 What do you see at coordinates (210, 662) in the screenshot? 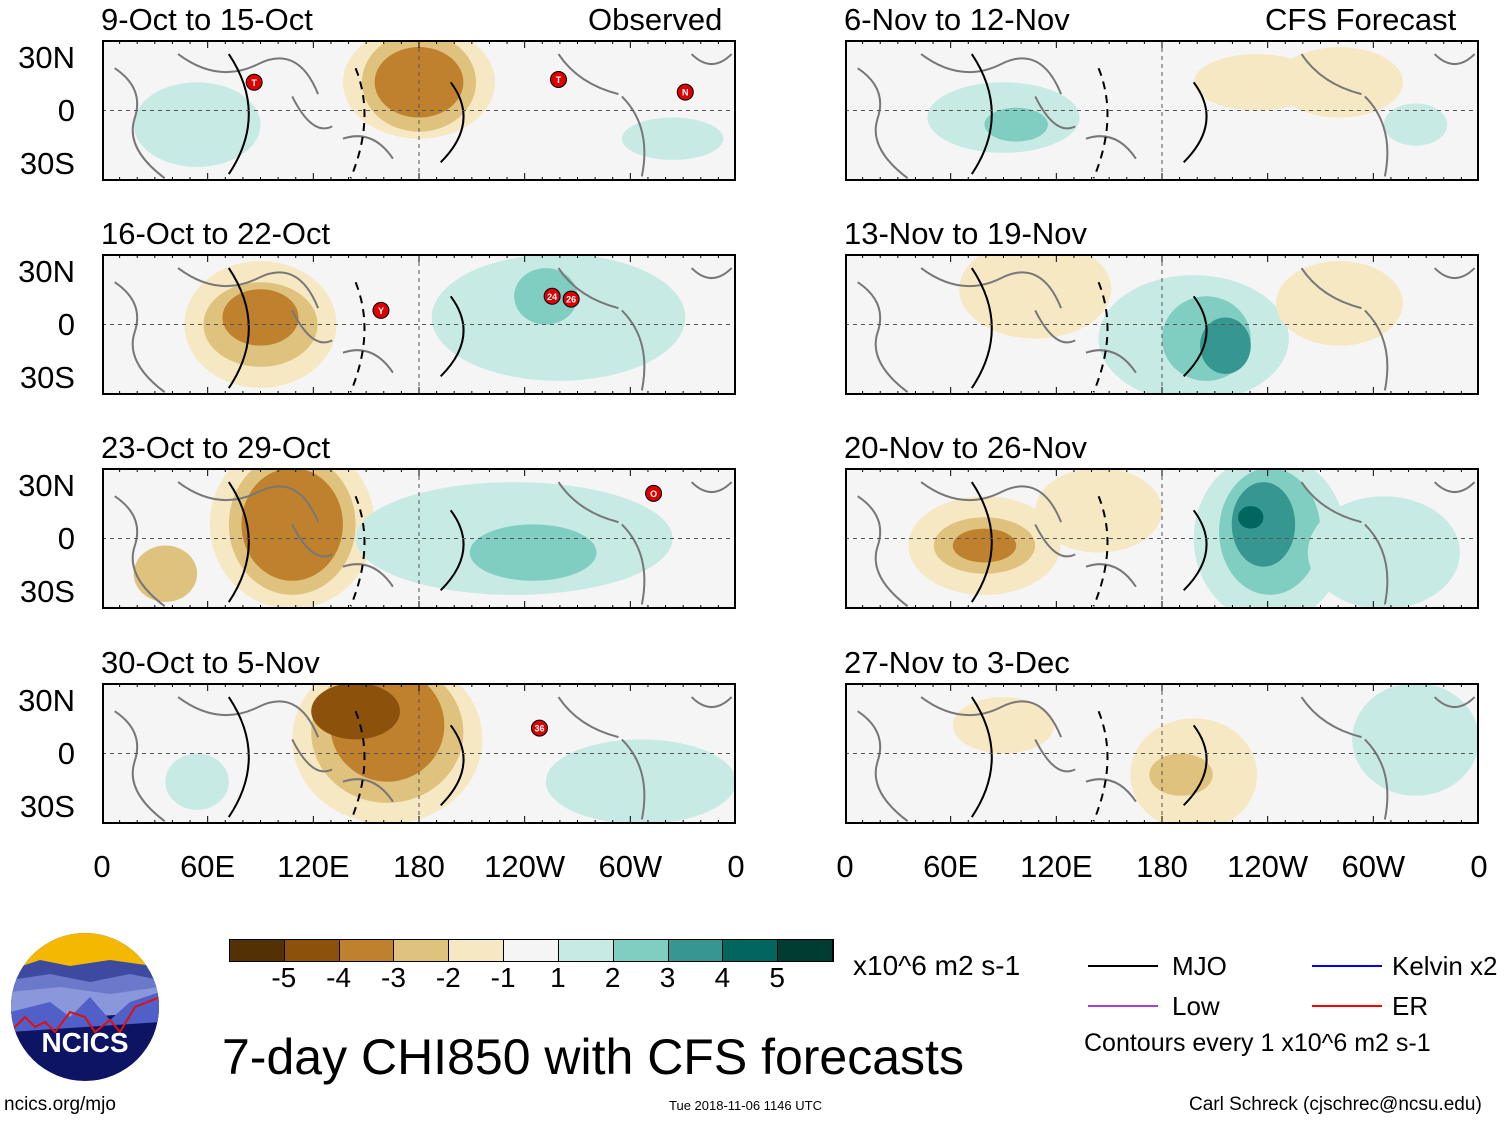
I see `panel-title: 30-Oct to 5-Nov` at bounding box center [210, 662].